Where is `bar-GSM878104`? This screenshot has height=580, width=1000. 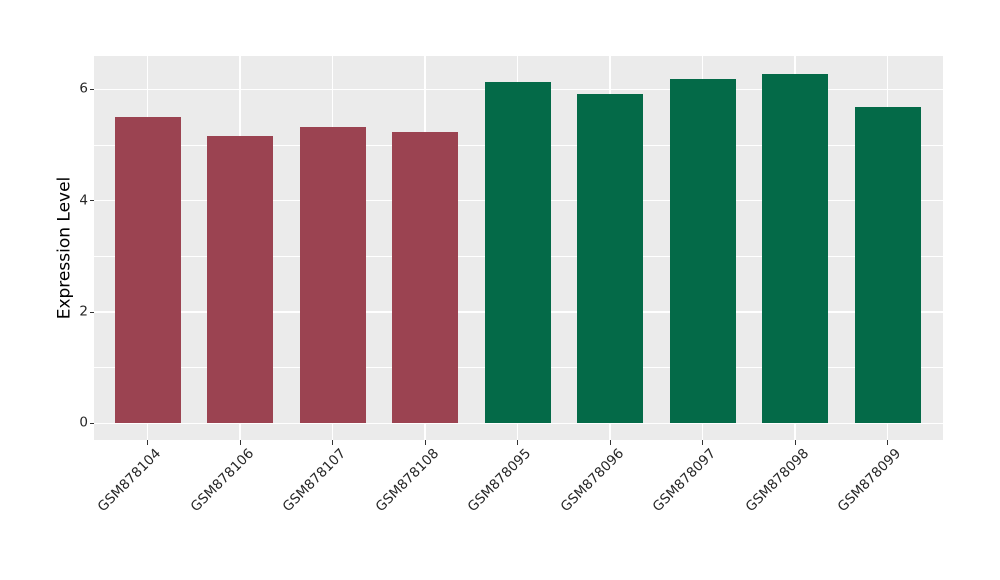 bar-GSM878104 is located at coordinates (147, 270).